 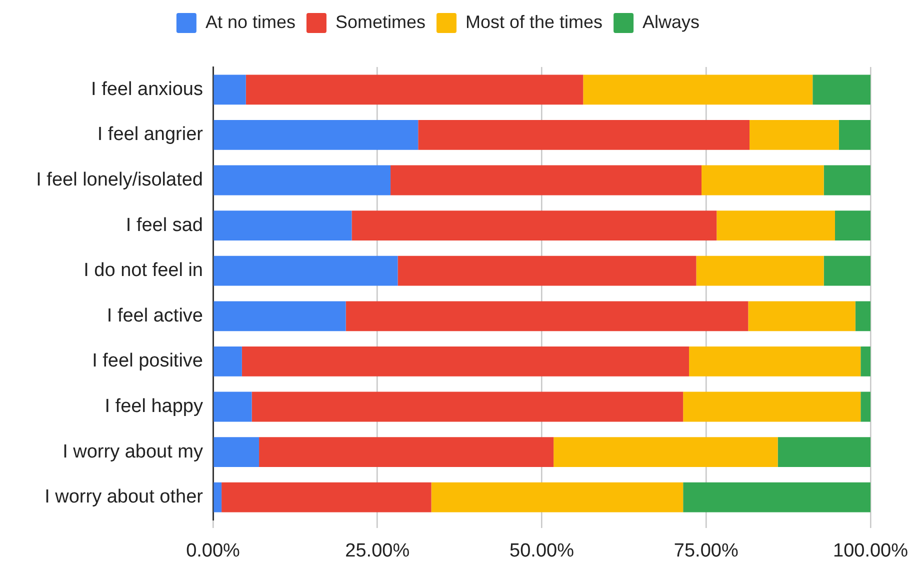 I want to click on x-tick-label: 75.00%, so click(x=706, y=551).